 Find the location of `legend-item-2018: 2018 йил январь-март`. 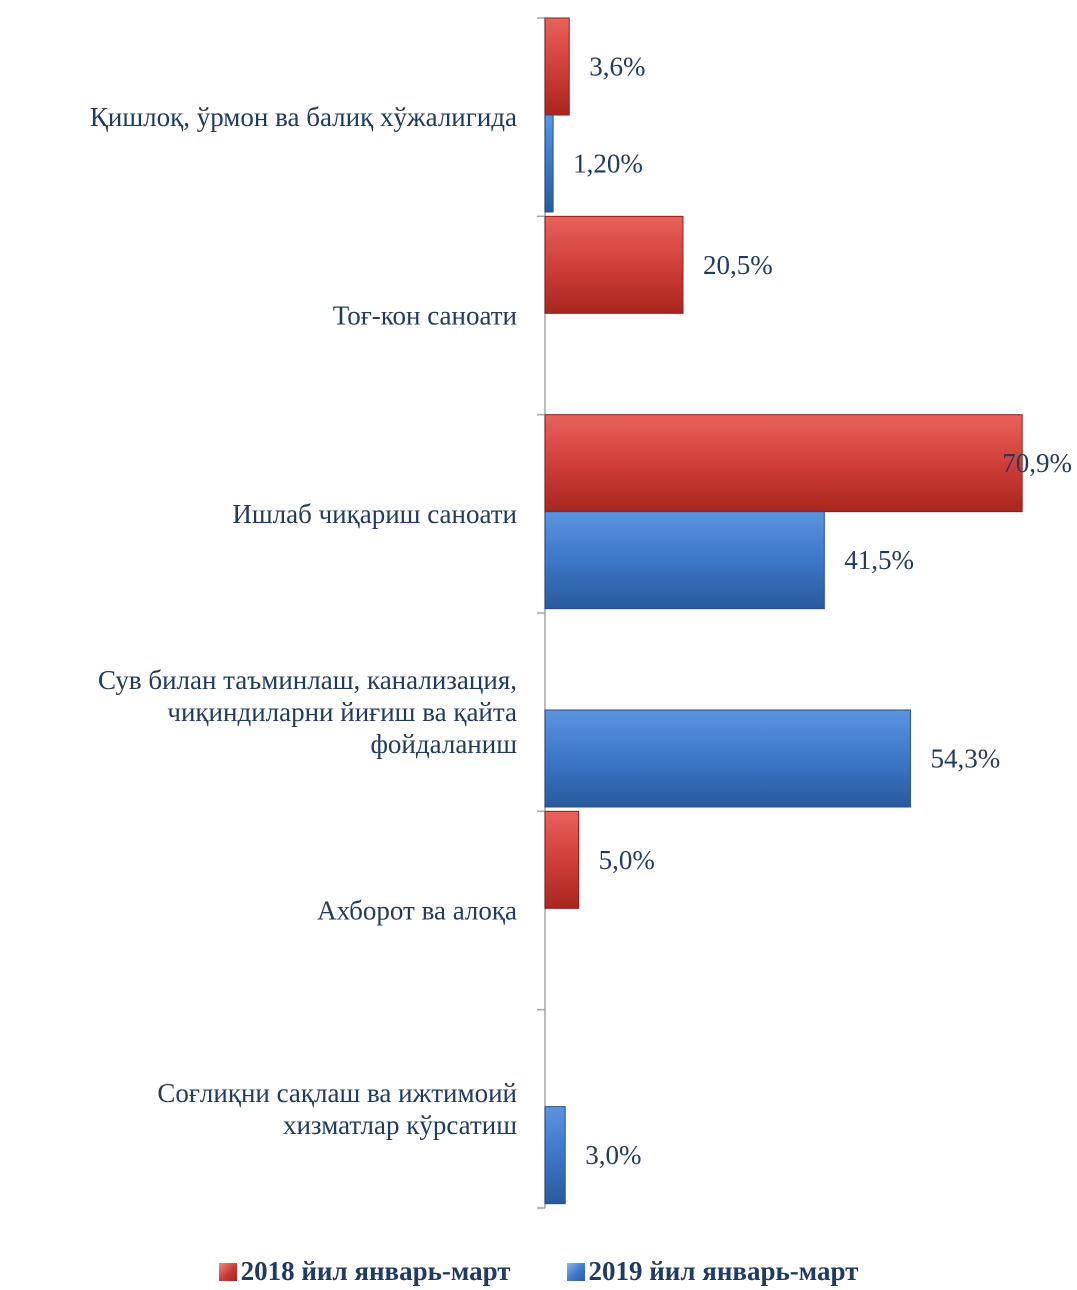

legend-item-2018: 2018 йил январь-март is located at coordinates (364, 1271).